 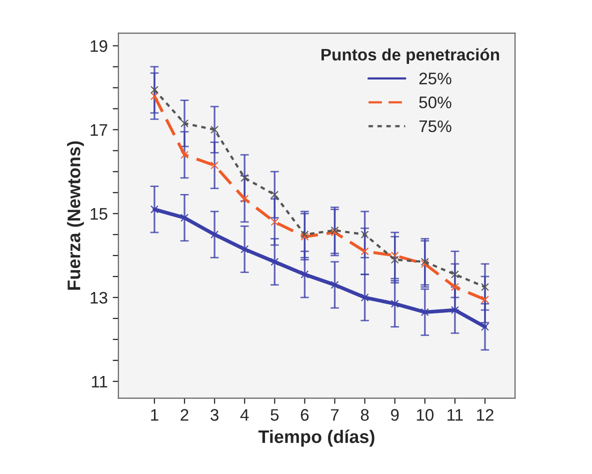 What do you see at coordinates (75, 215) in the screenshot?
I see `y-axis-title: Fuerza (Newtons)` at bounding box center [75, 215].